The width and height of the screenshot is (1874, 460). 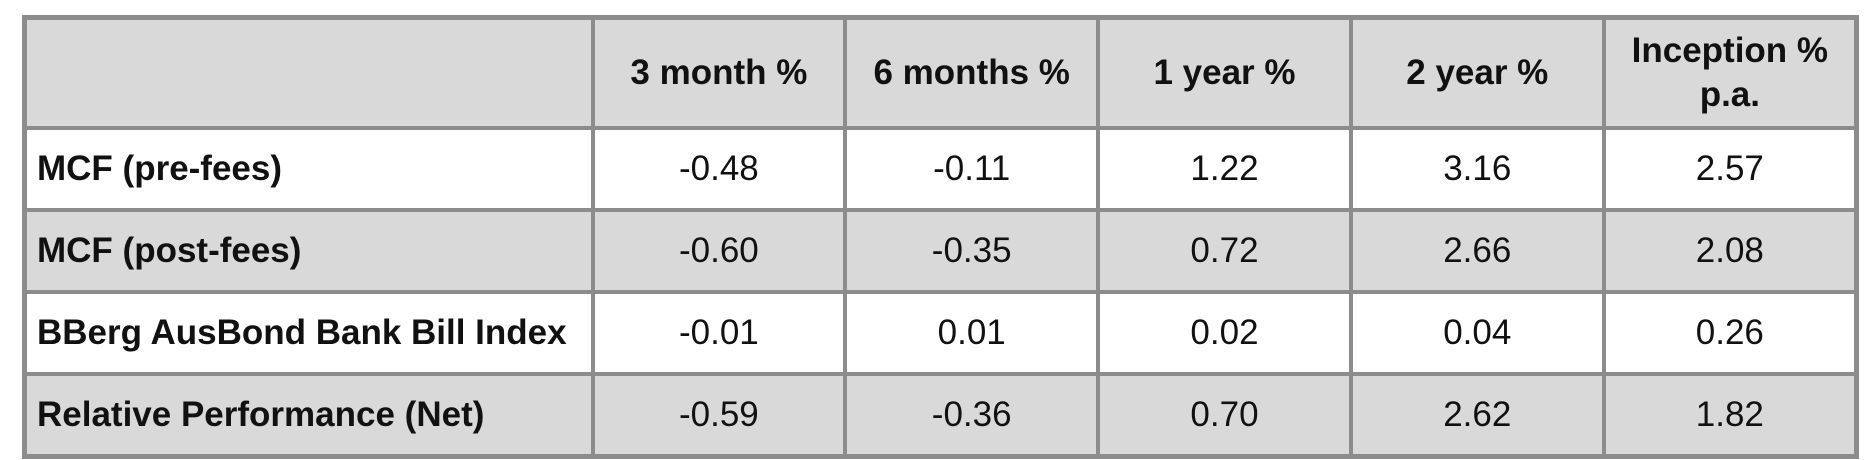 What do you see at coordinates (1730, 169) in the screenshot?
I see `table-cell: 2.57` at bounding box center [1730, 169].